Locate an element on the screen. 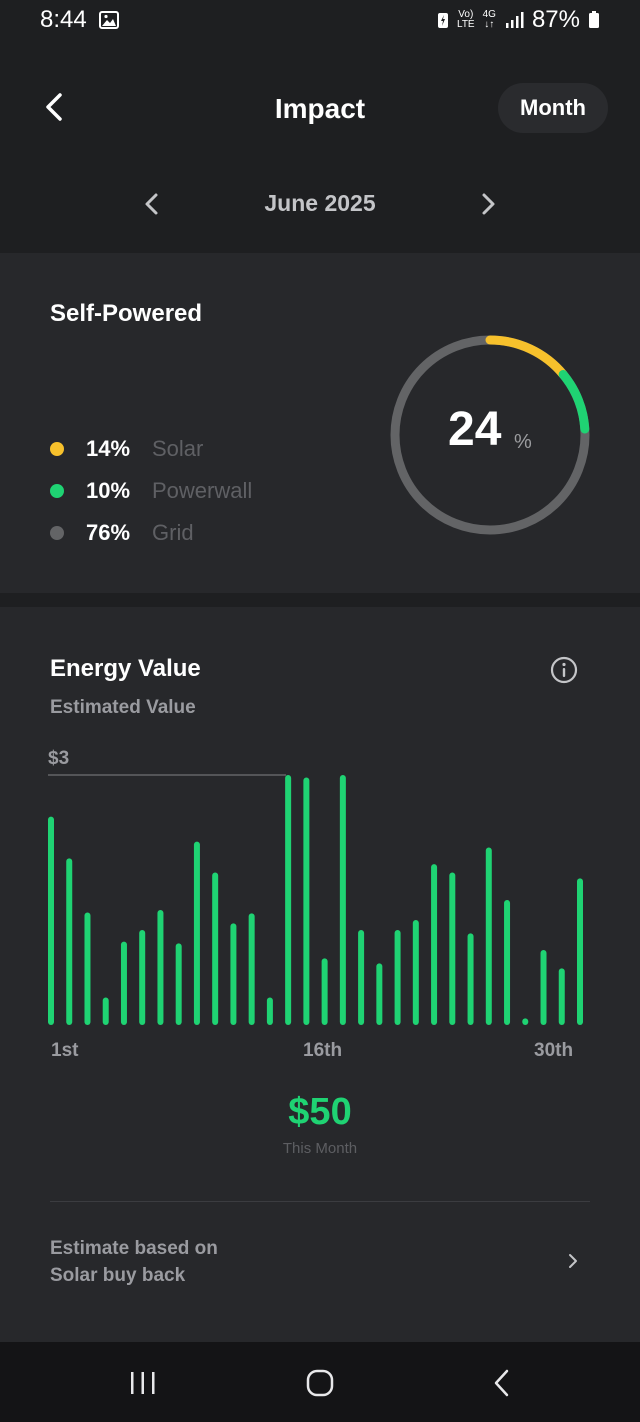 Image resolution: width=640 pixels, height=1422 pixels. estimate-basis-line2: Solar buy back is located at coordinates (118, 1275).